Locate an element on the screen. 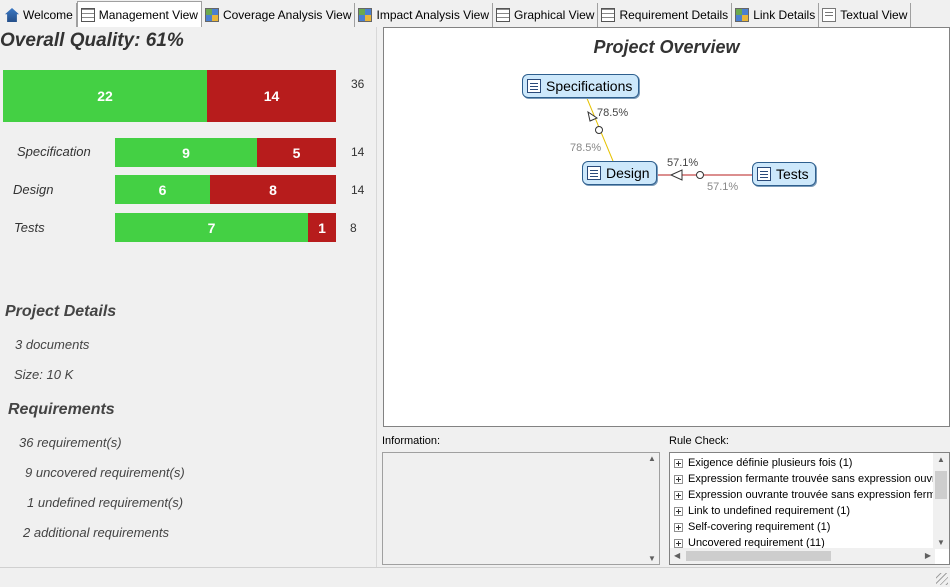  rule-check-vscrollbar: ▲ ▼ is located at coordinates (941, 501).